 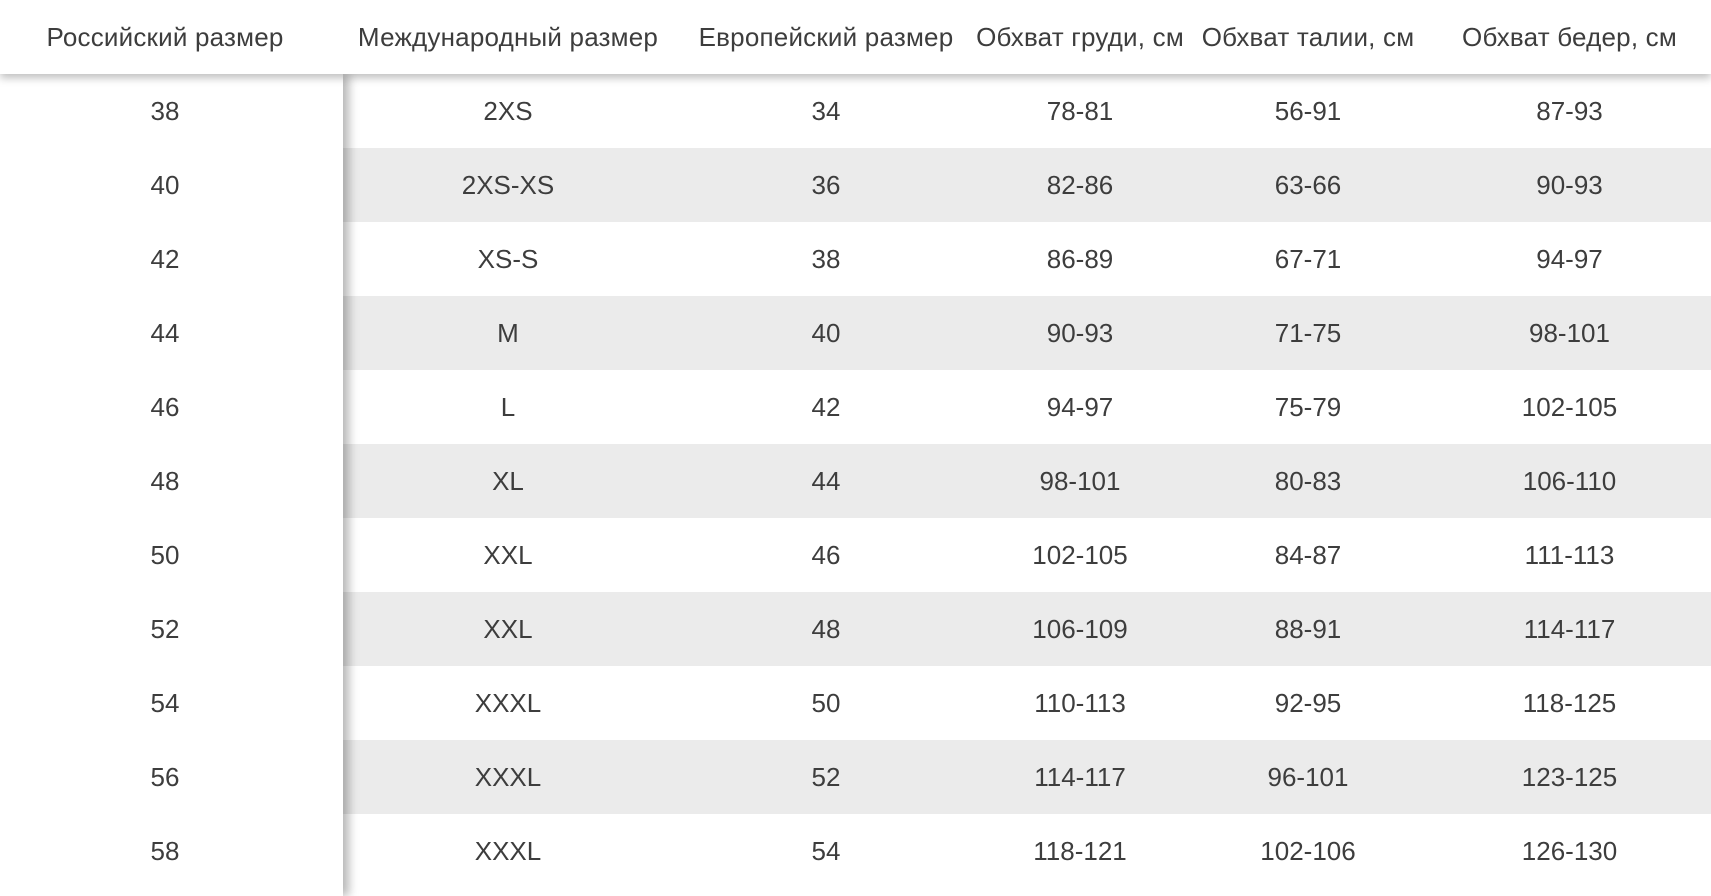 I want to click on hip-girth-cell: 123-125, so click(x=1569, y=777).